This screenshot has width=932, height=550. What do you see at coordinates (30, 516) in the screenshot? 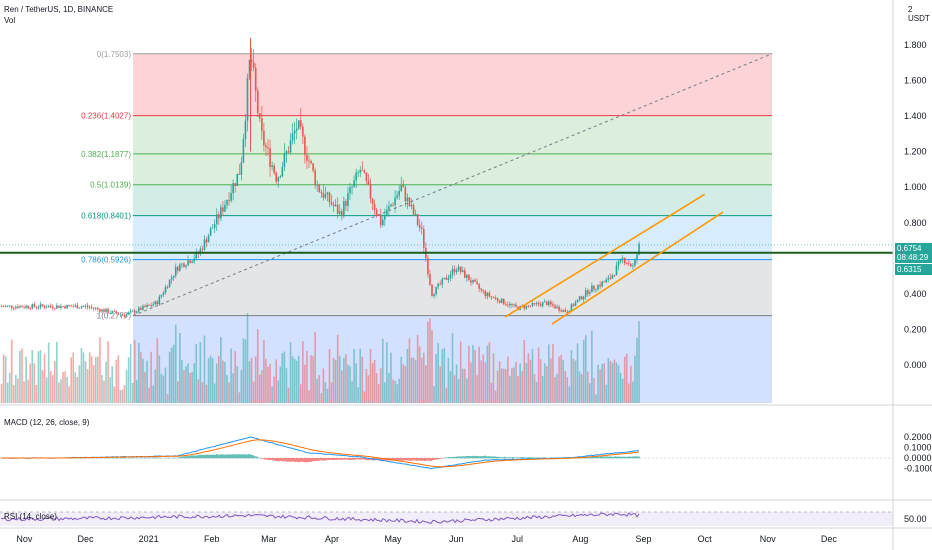
I see `rsi-label: RSI (14, close)` at bounding box center [30, 516].